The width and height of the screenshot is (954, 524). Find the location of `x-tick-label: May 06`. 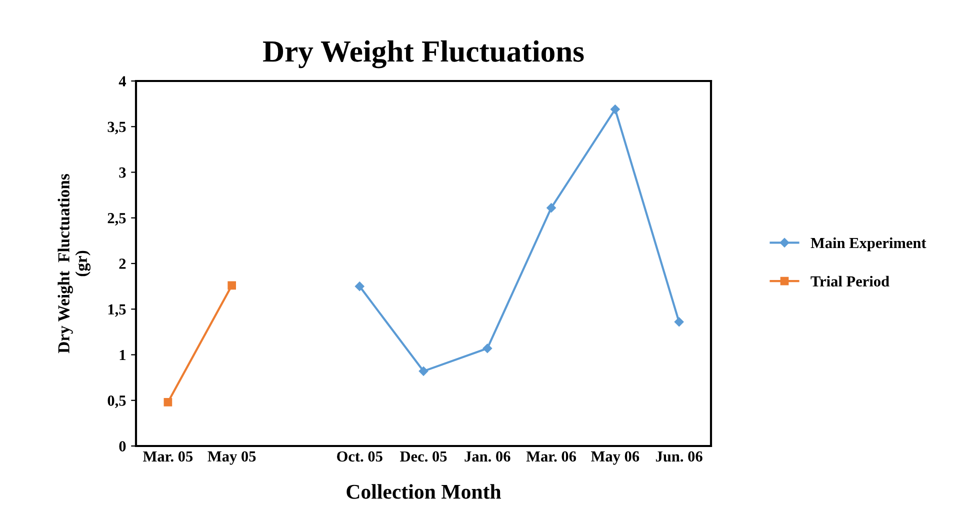

x-tick-label: May 06 is located at coordinates (615, 458).